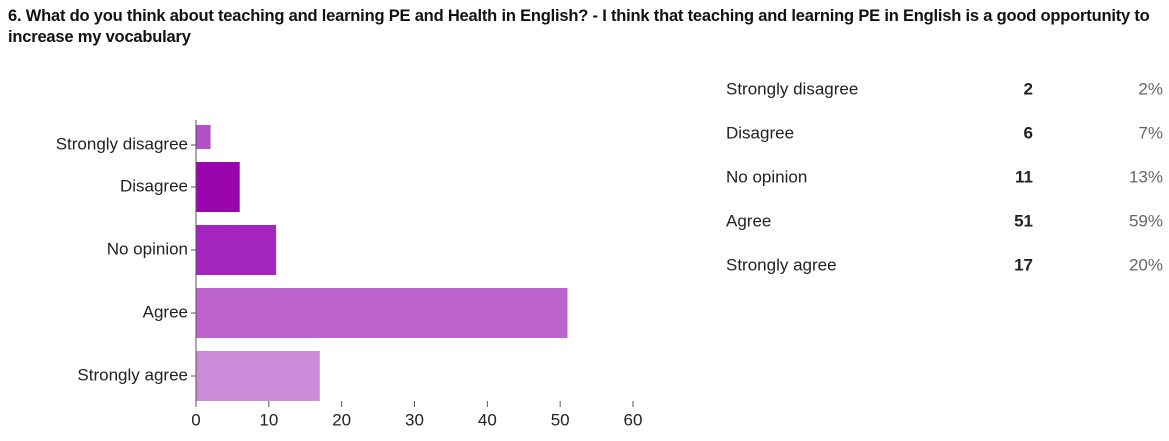 The image size is (1169, 441). I want to click on y-tick-label: Strongly disagree, so click(122, 143).